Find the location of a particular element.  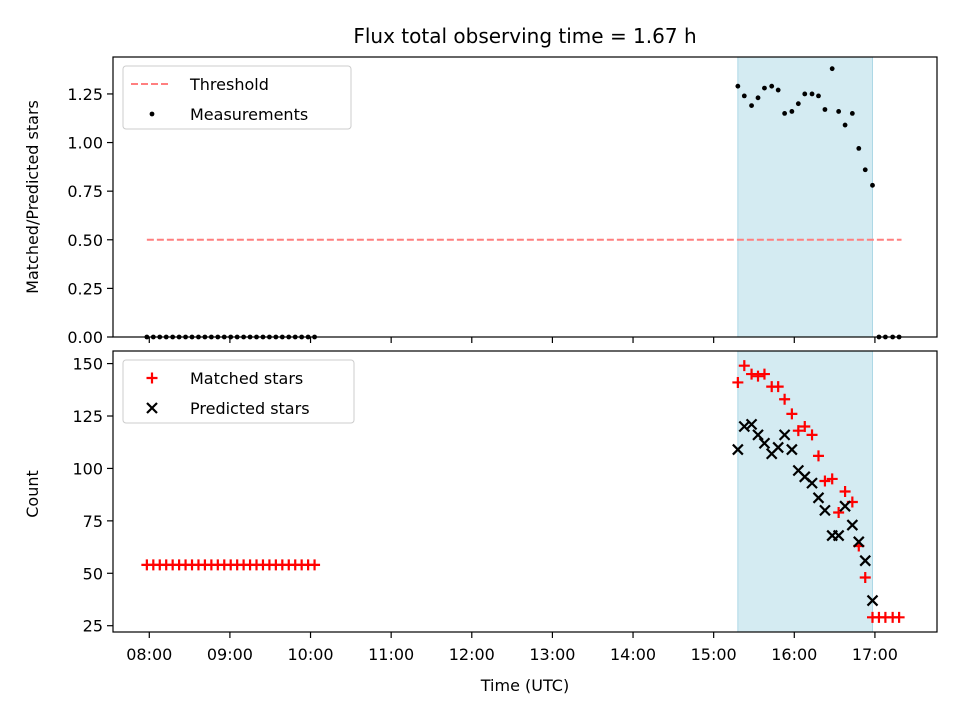

y-tick-label: 25 is located at coordinates (93, 626).